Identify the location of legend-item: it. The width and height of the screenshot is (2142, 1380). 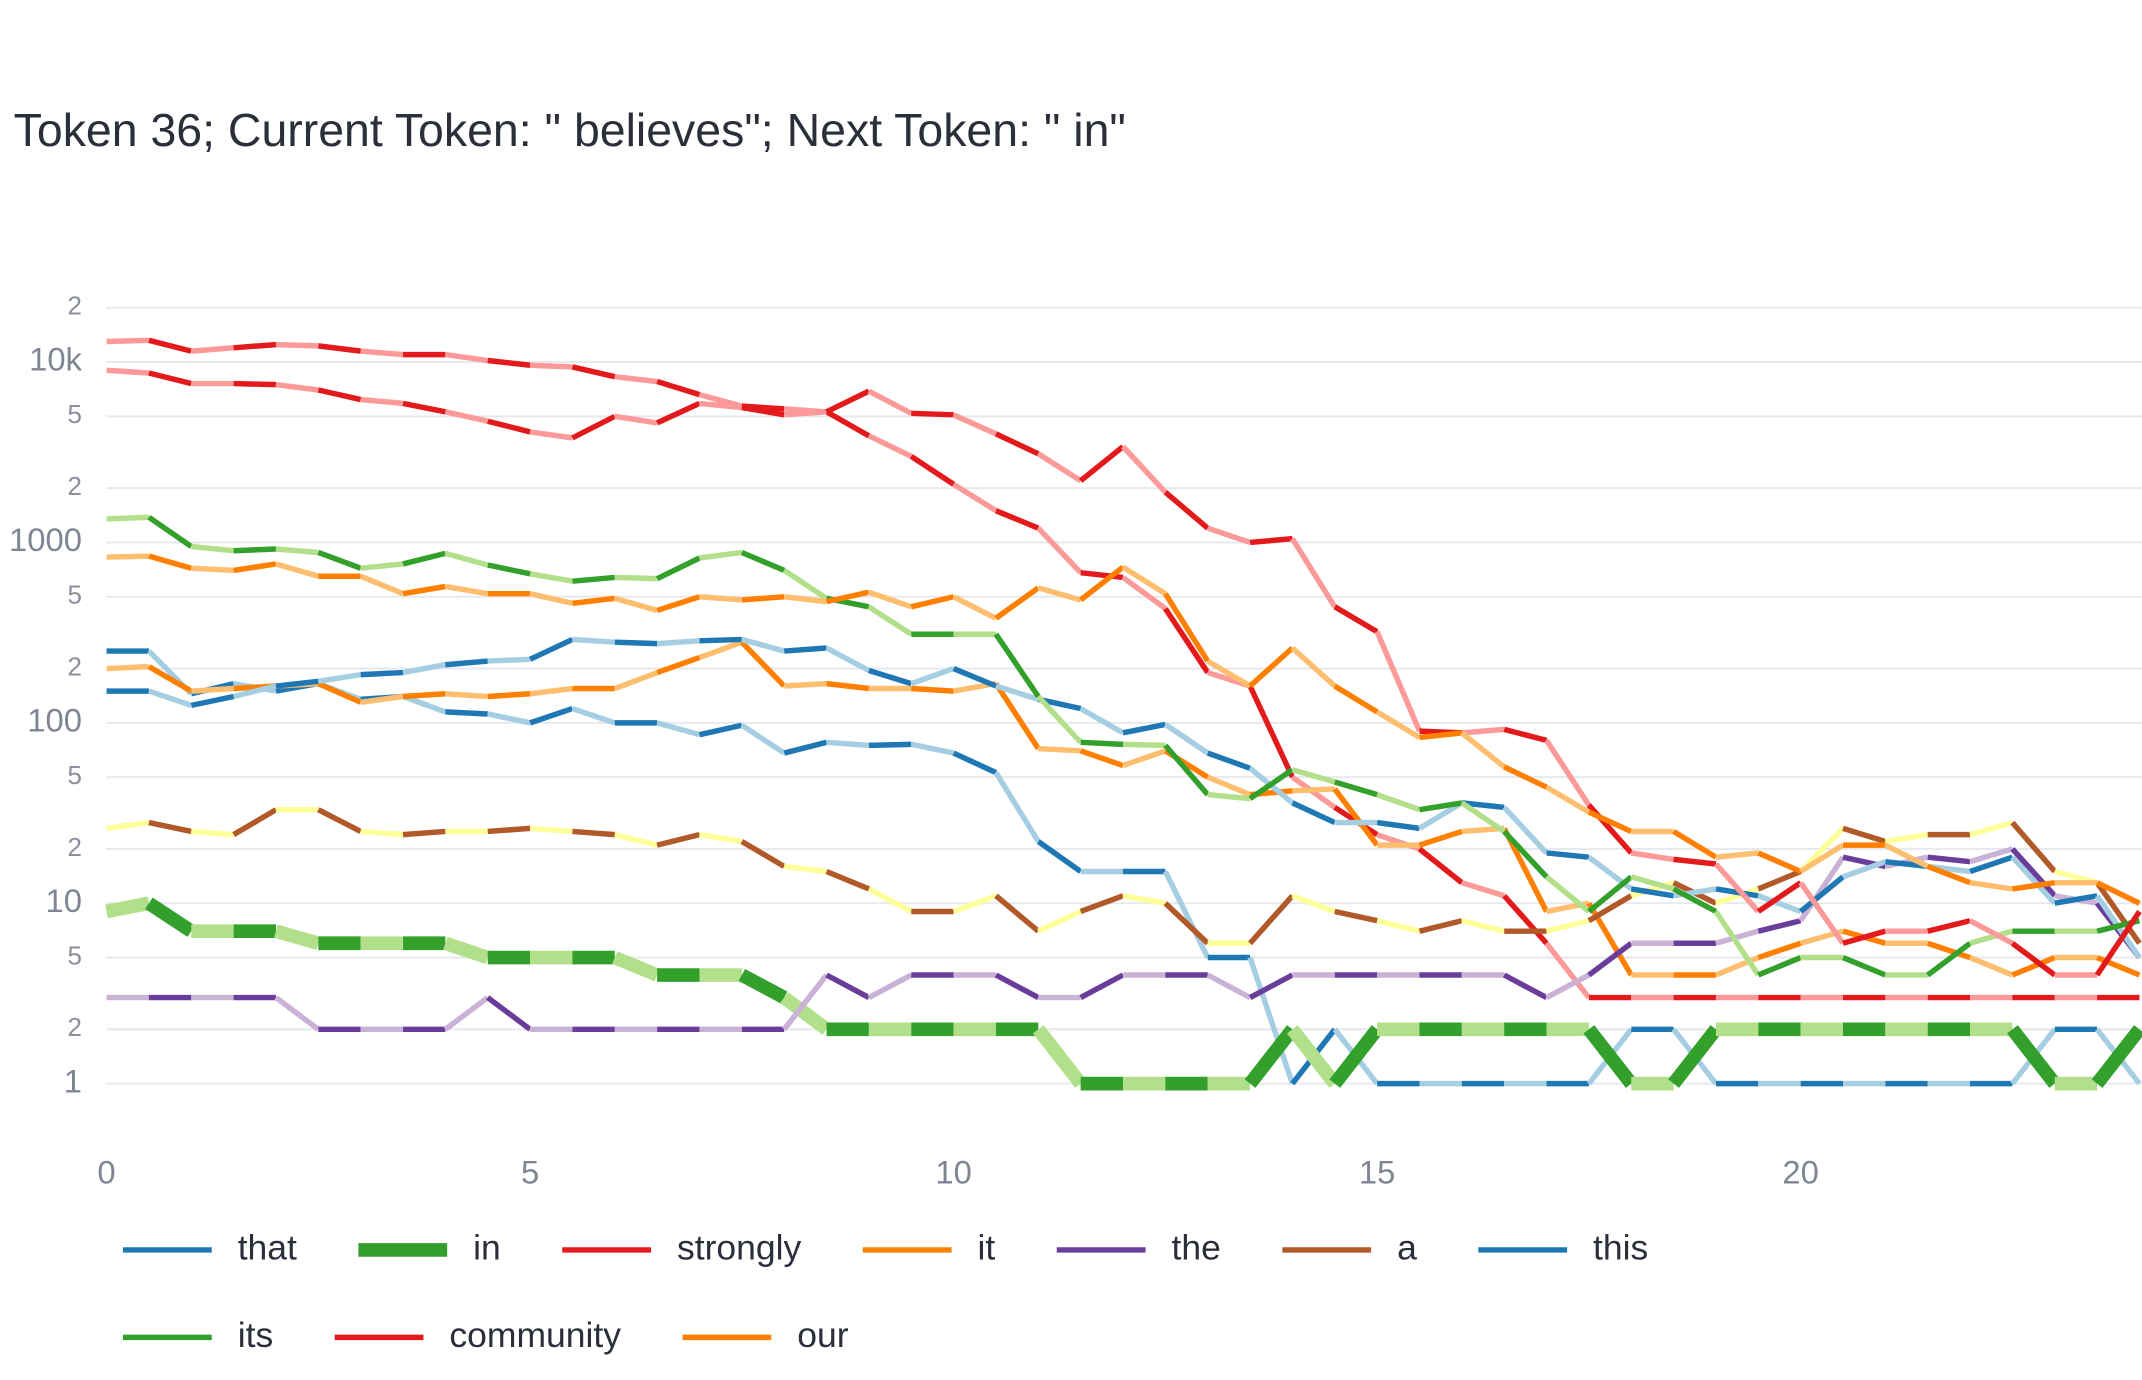
(929, 1247).